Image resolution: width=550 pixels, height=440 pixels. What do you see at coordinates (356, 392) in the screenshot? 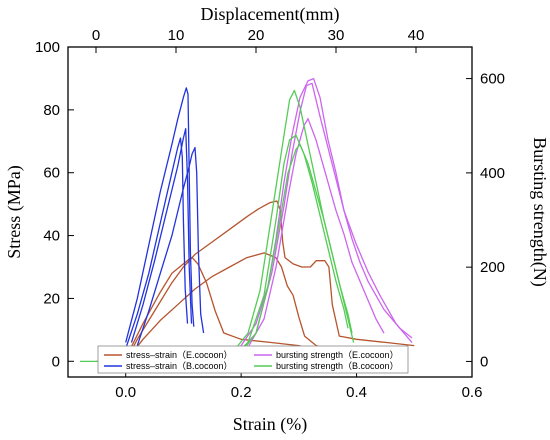
I see `bottom-tick-label: 0.4` at bounding box center [356, 392].